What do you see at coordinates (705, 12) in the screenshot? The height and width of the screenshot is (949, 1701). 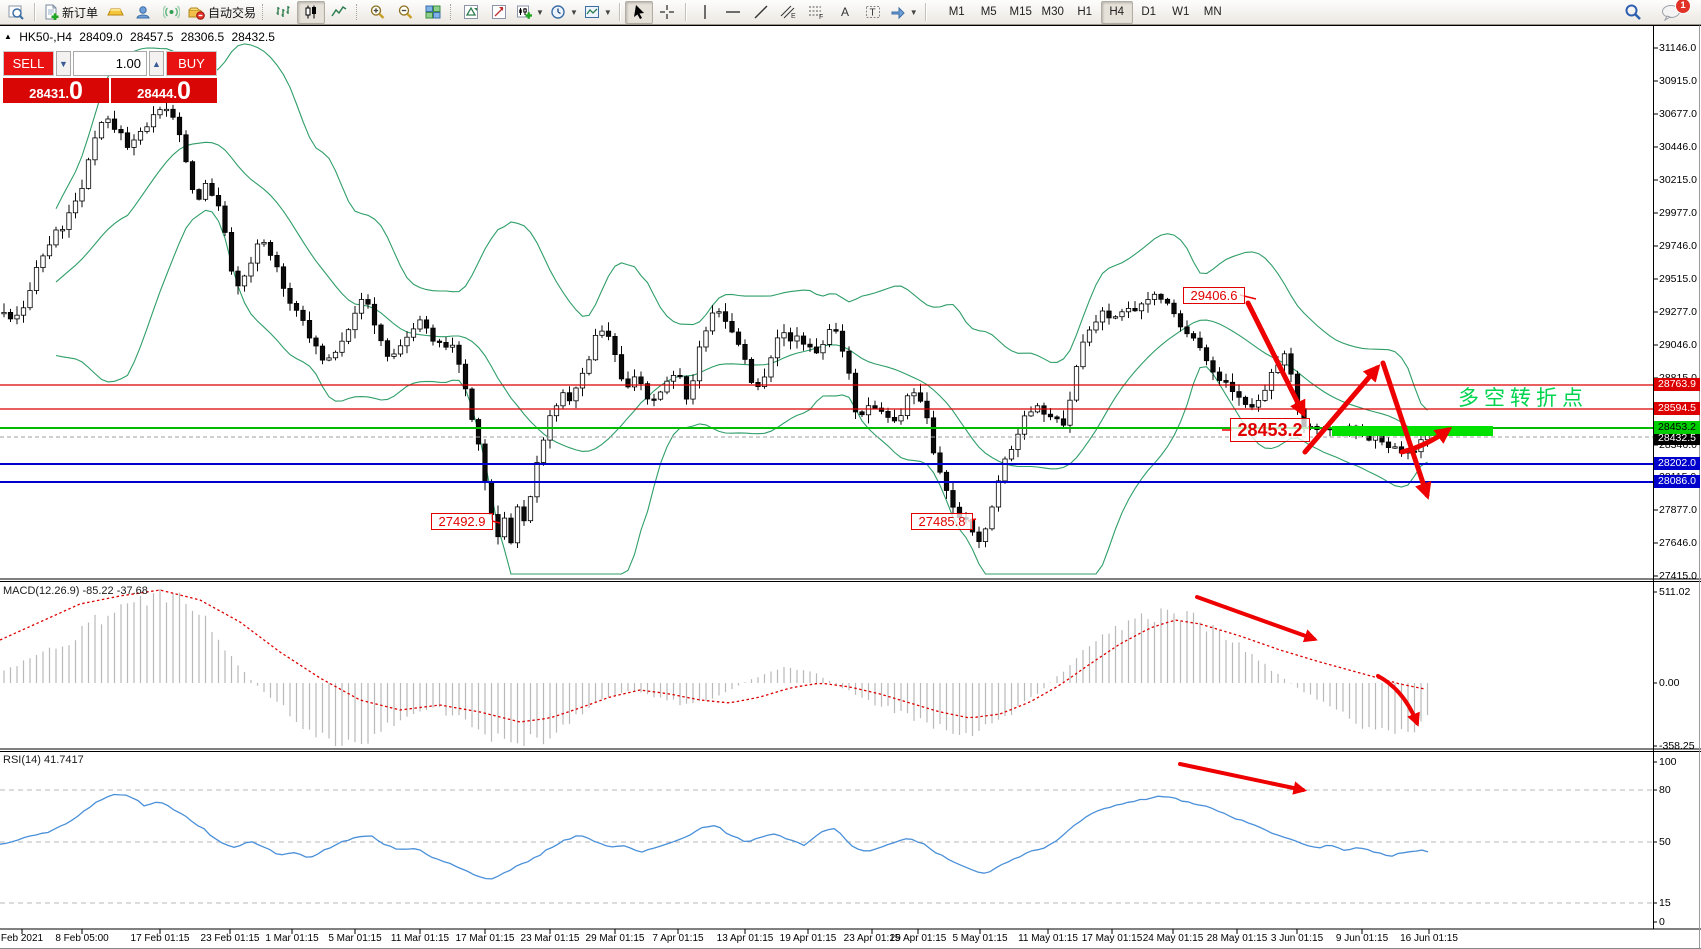 I see `vertical-line-tool` at bounding box center [705, 12].